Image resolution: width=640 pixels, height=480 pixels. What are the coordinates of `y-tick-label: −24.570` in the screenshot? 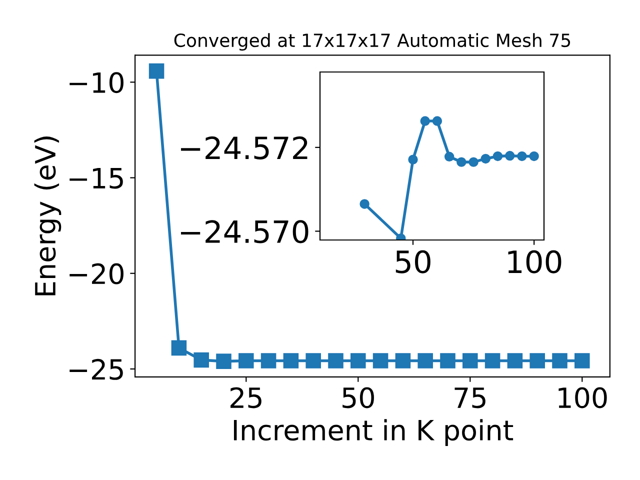 It's located at (244, 232).